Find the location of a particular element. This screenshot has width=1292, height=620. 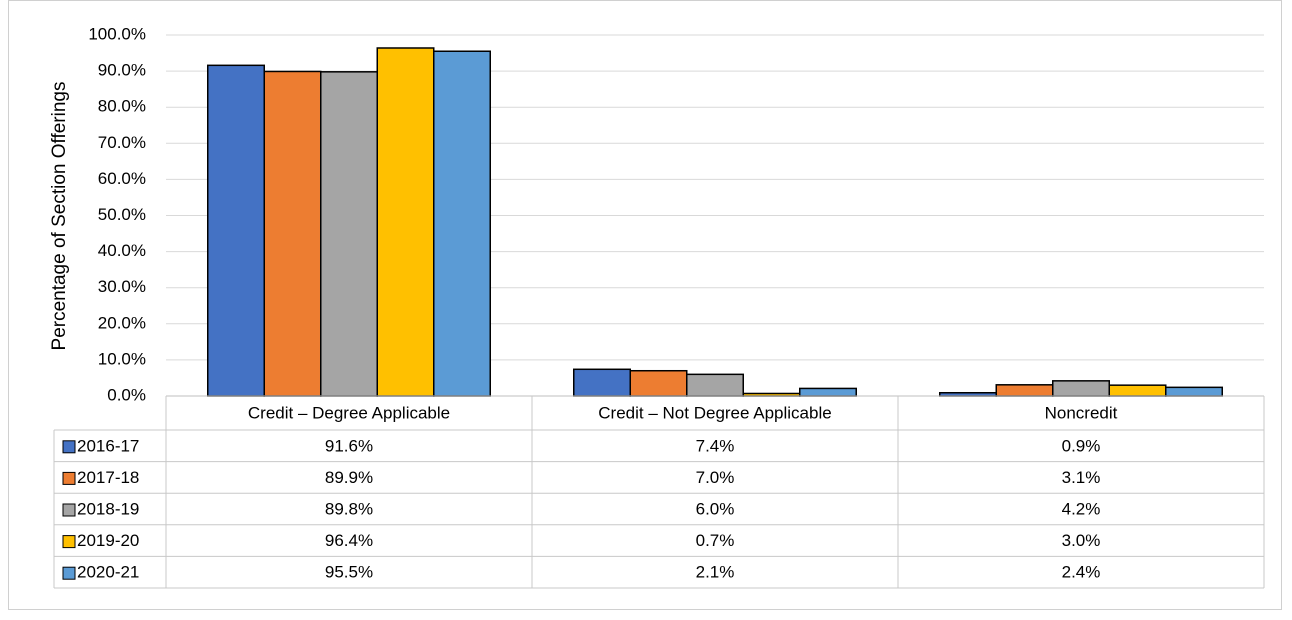

data-label: 2.1% is located at coordinates (715, 572).